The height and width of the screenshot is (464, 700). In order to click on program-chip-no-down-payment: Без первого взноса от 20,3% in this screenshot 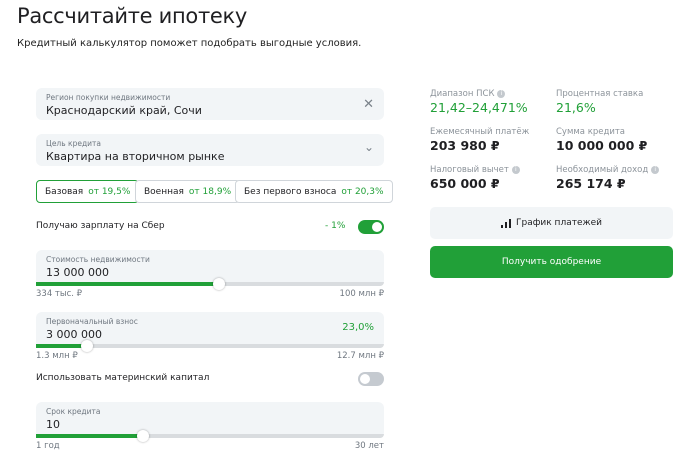, I will do `click(314, 191)`.